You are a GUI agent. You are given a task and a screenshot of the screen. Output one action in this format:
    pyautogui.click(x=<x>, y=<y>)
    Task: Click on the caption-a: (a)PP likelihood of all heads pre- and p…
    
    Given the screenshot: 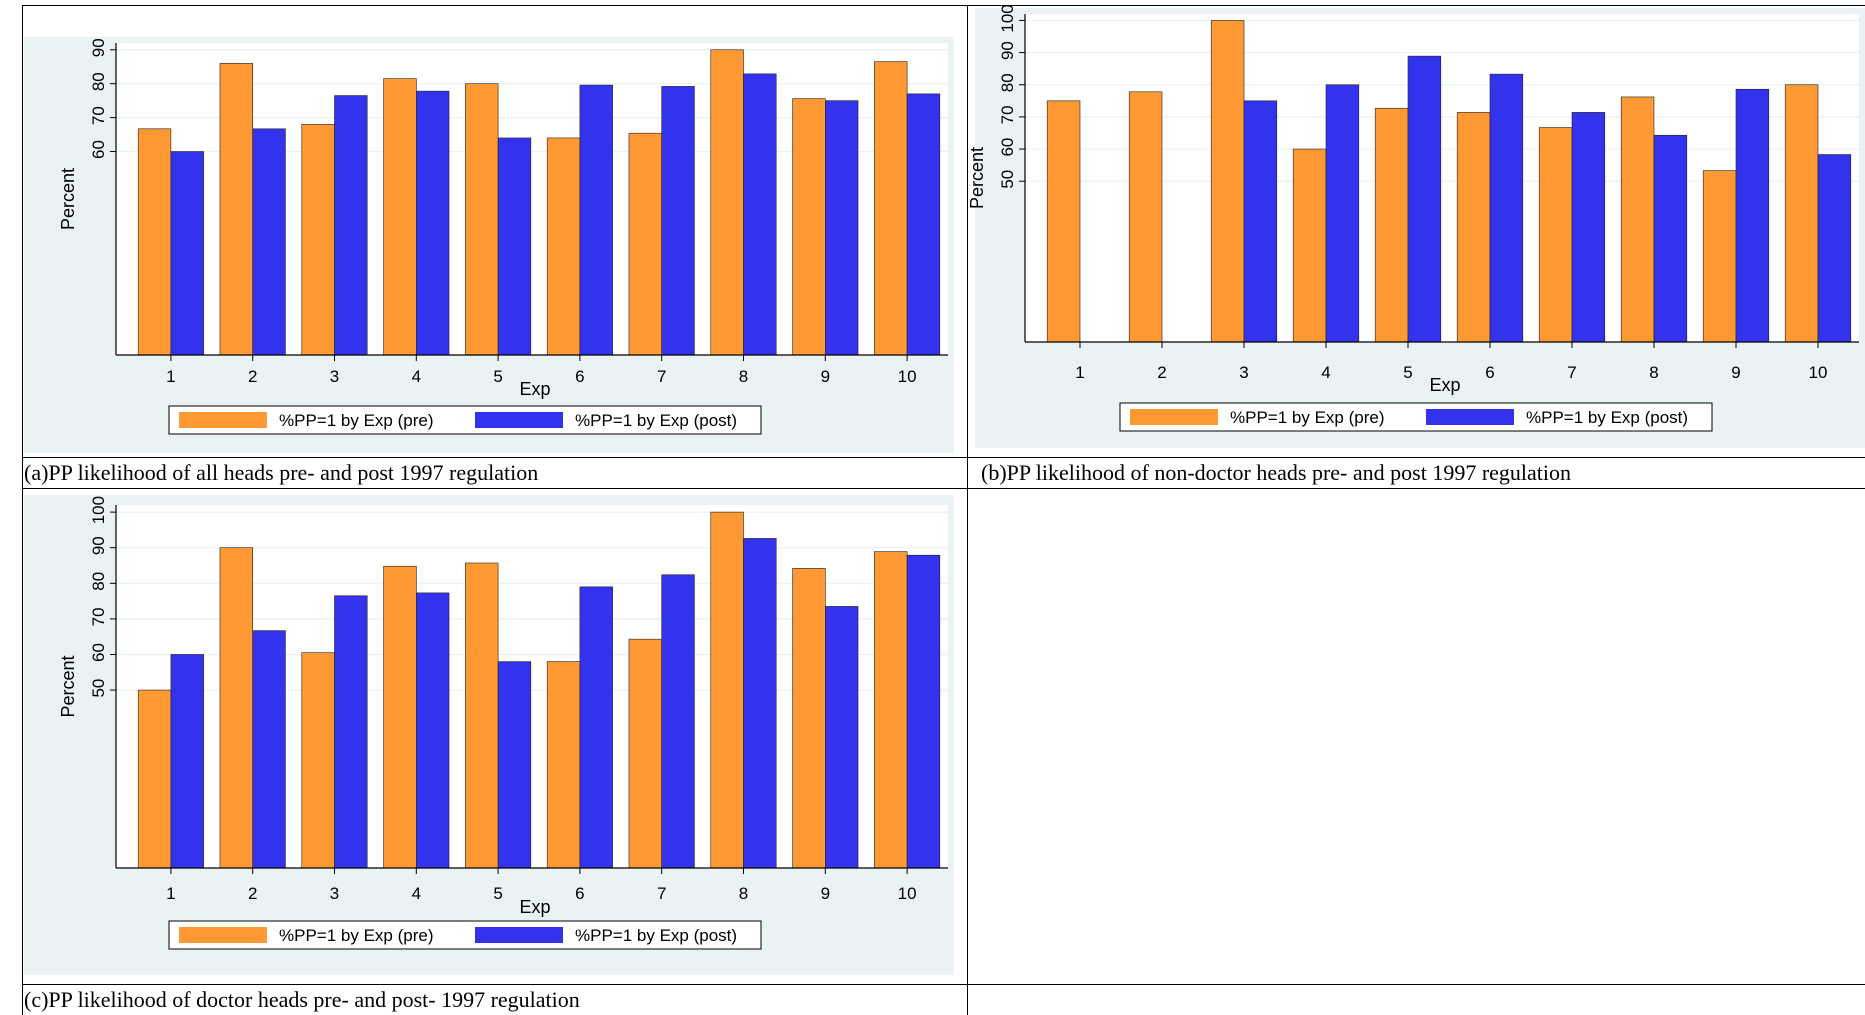 What is the action you would take?
    pyautogui.click(x=281, y=472)
    